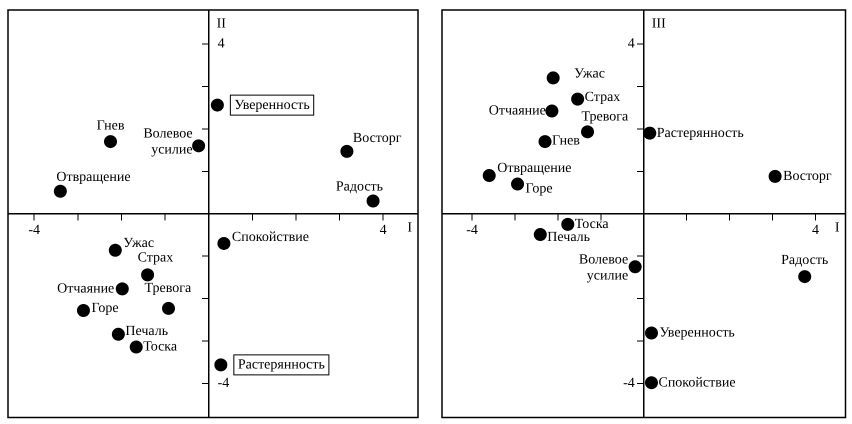  What do you see at coordinates (659, 24) in the screenshot?
I see `y-axis-title: III` at bounding box center [659, 24].